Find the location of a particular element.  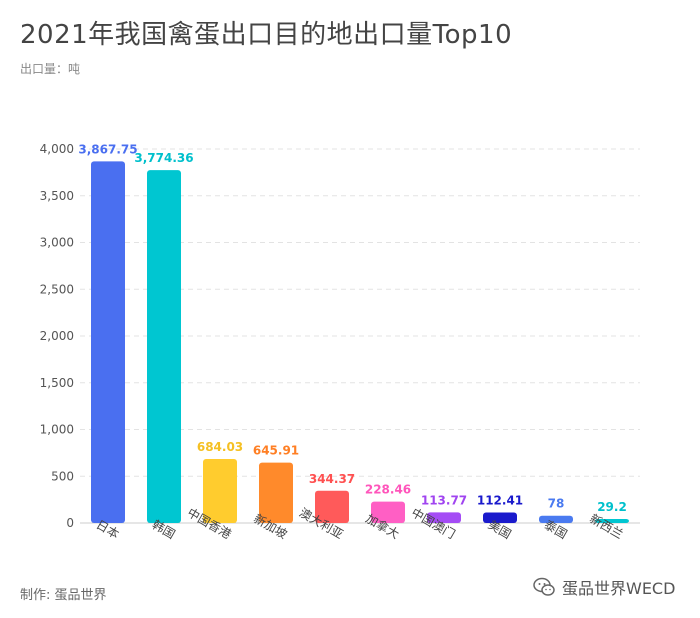

value-label-4: 645.91 is located at coordinates (276, 451).